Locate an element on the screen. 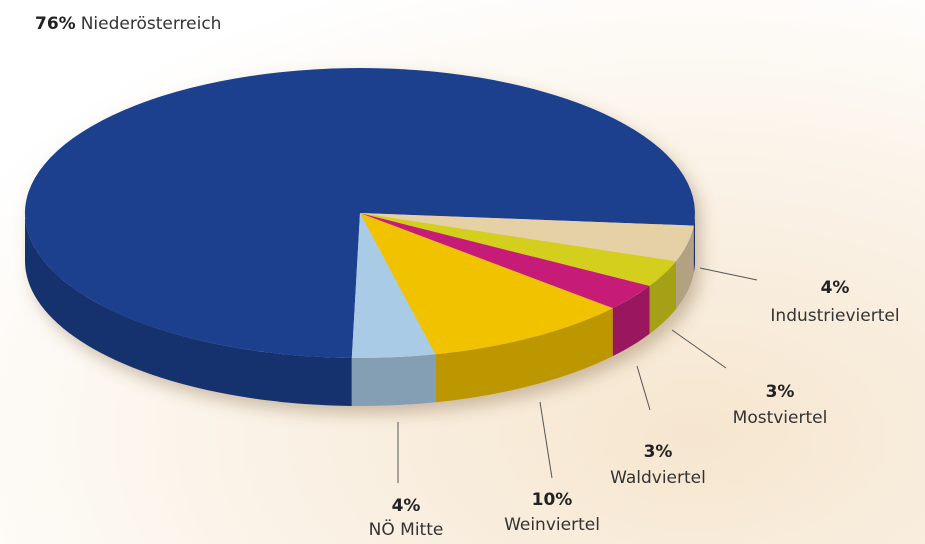 The height and width of the screenshot is (544, 925). slice-name-label: Waldviertel is located at coordinates (658, 478).